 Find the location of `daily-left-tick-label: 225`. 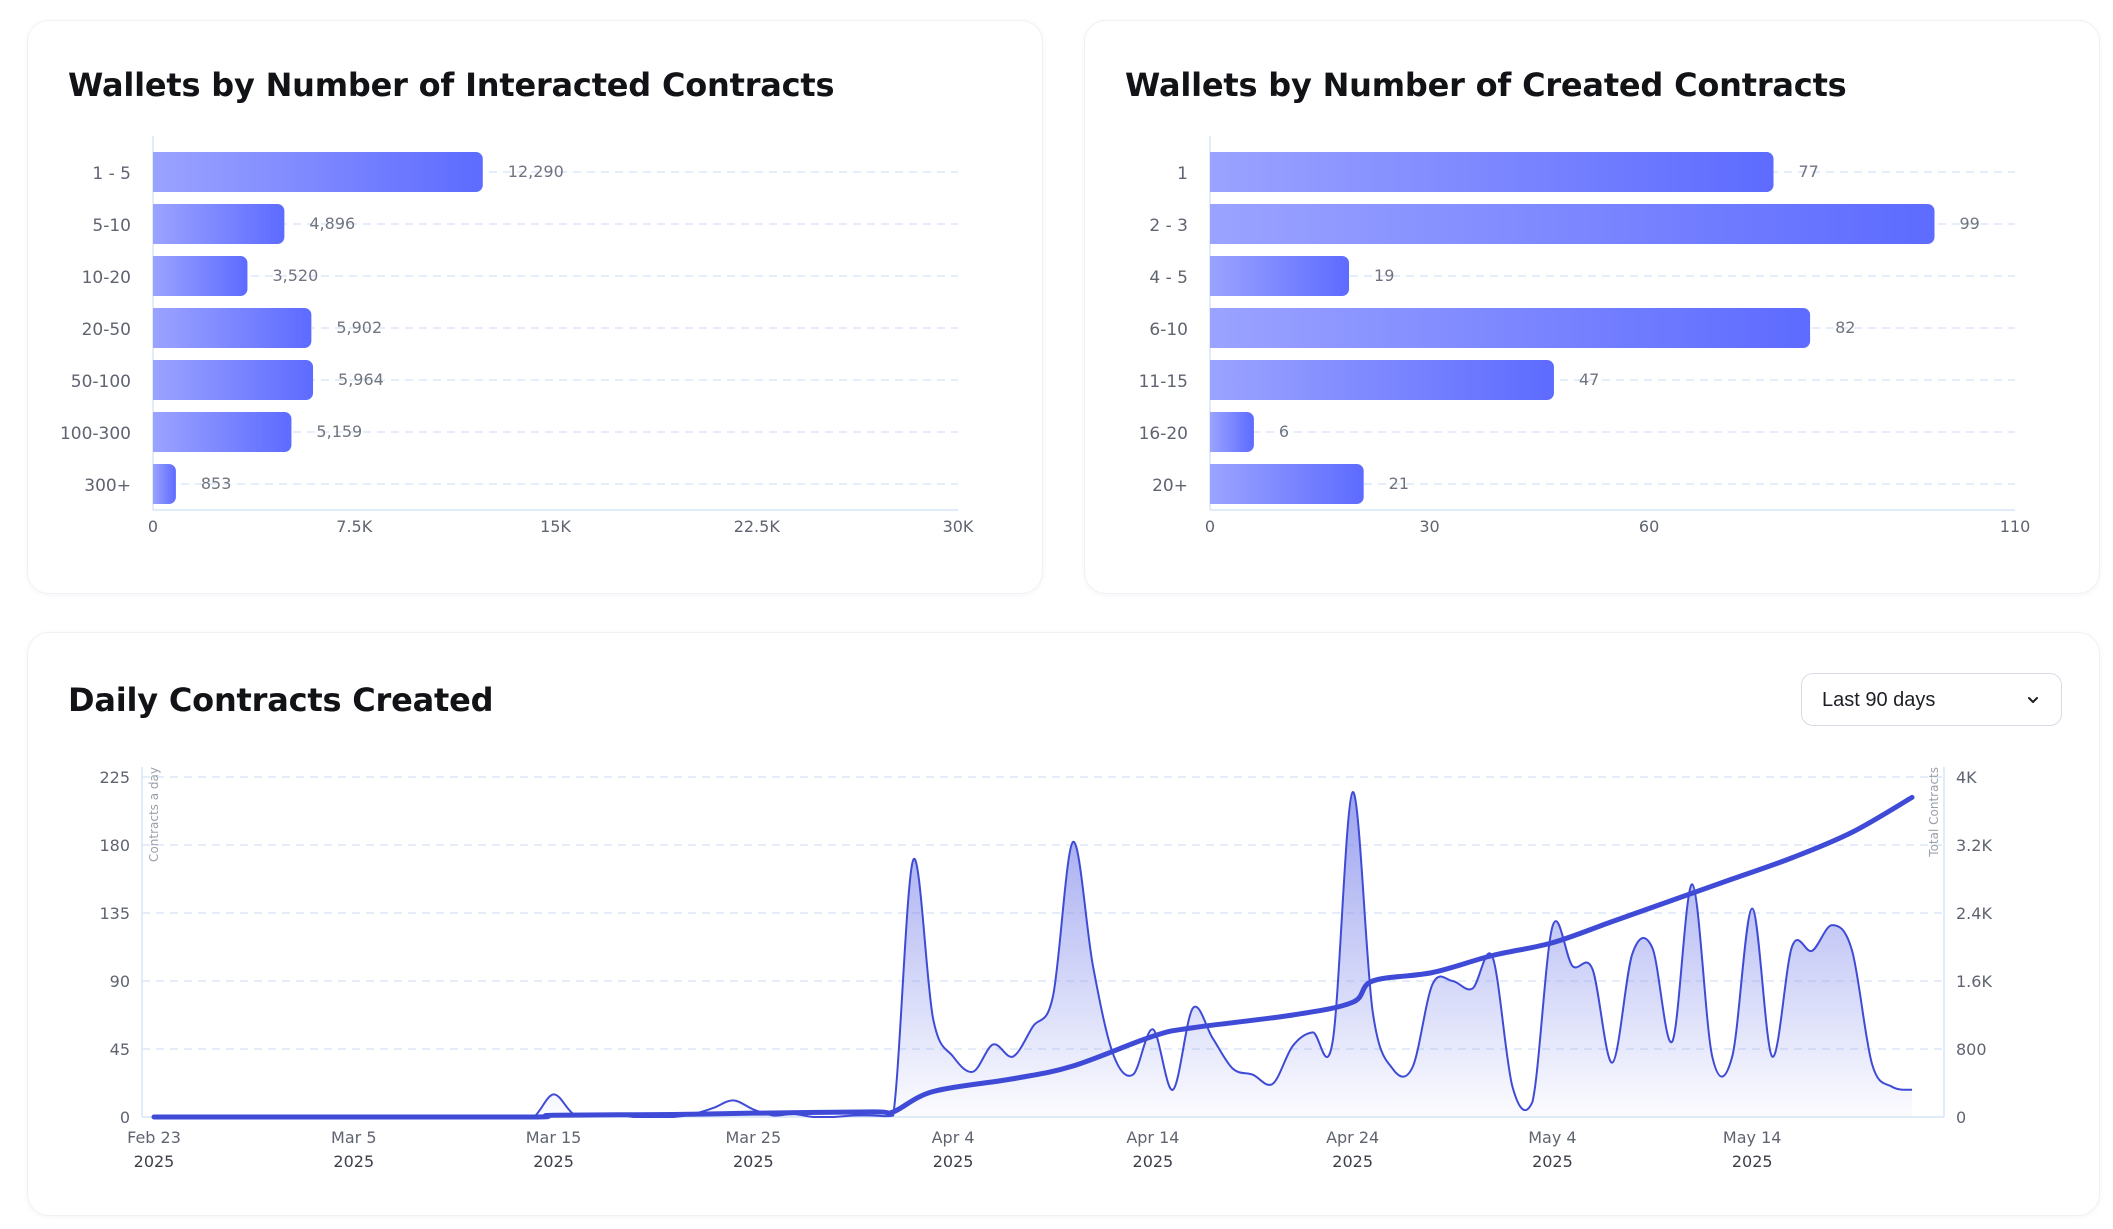

daily-left-tick-label: 225 is located at coordinates (114, 777).